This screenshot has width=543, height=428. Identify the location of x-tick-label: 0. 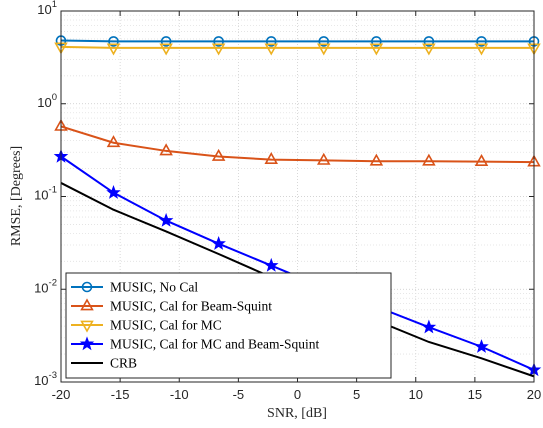
(297, 394).